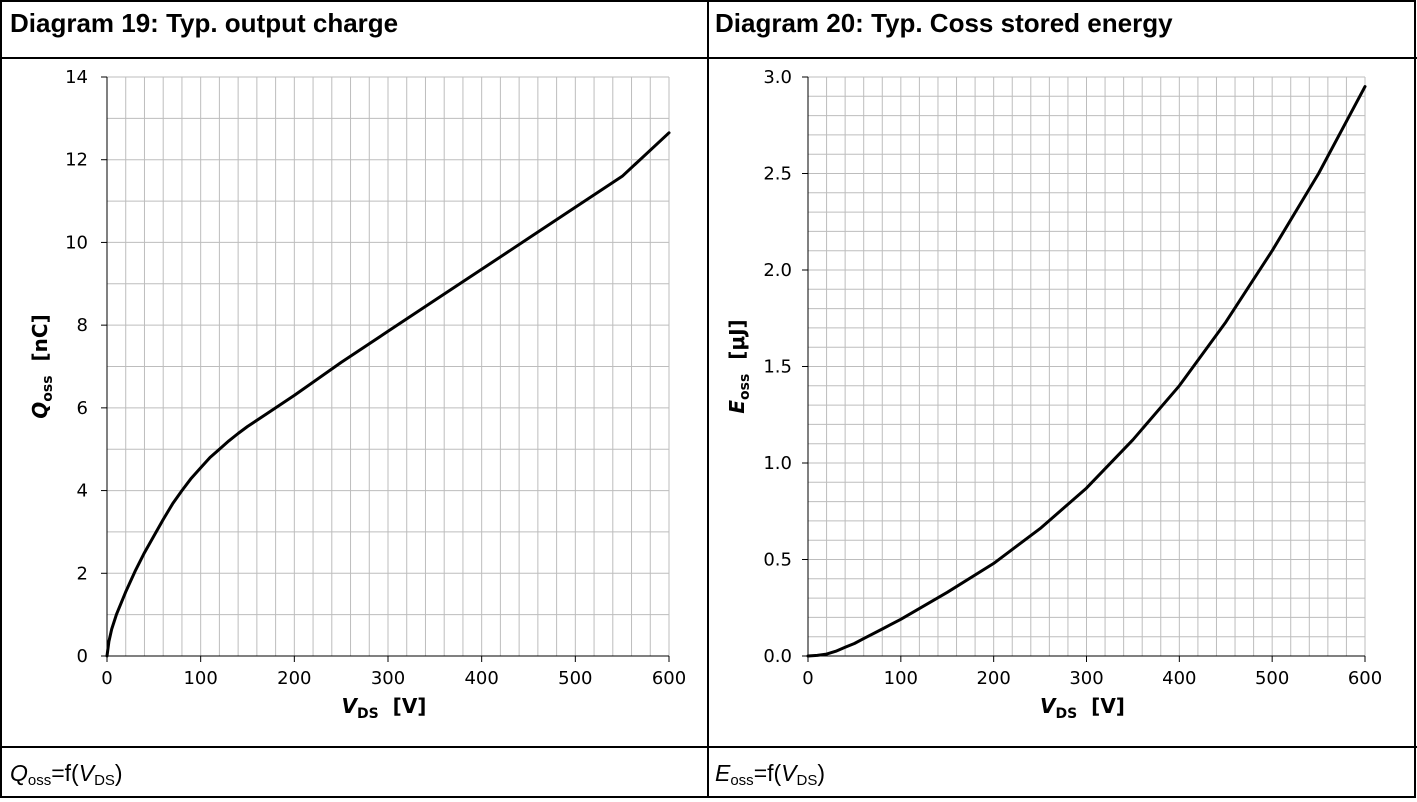 This screenshot has width=1417, height=802. Describe the element at coordinates (807, 678) in the screenshot. I see `right-x-tick-label: 0` at that location.